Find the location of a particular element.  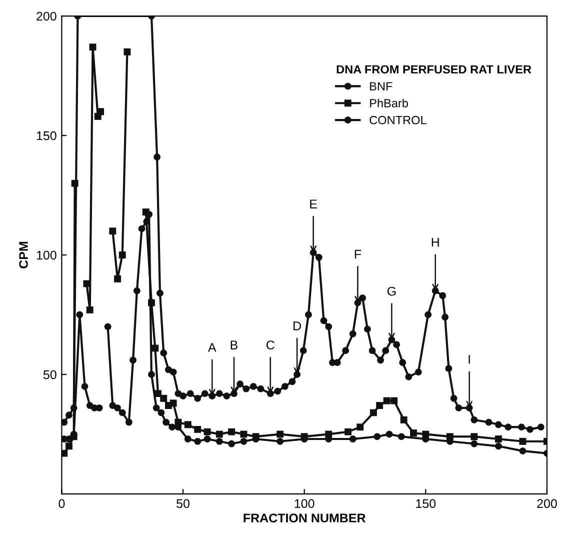

x-tick-label: 200 is located at coordinates (547, 503).